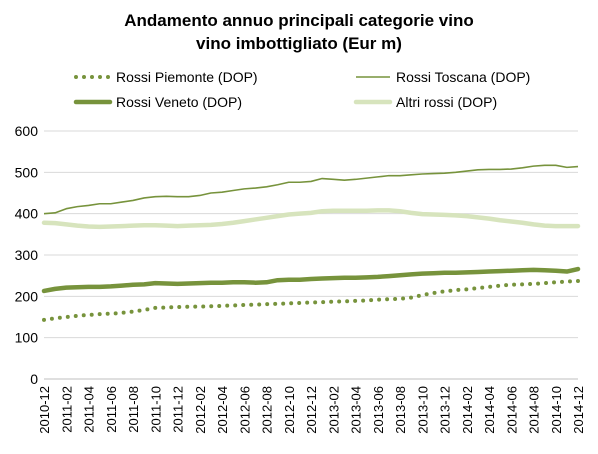 This screenshot has width=598, height=454. I want to click on y-axis: 0 100 200 300 400 500 600, so click(27, 255).